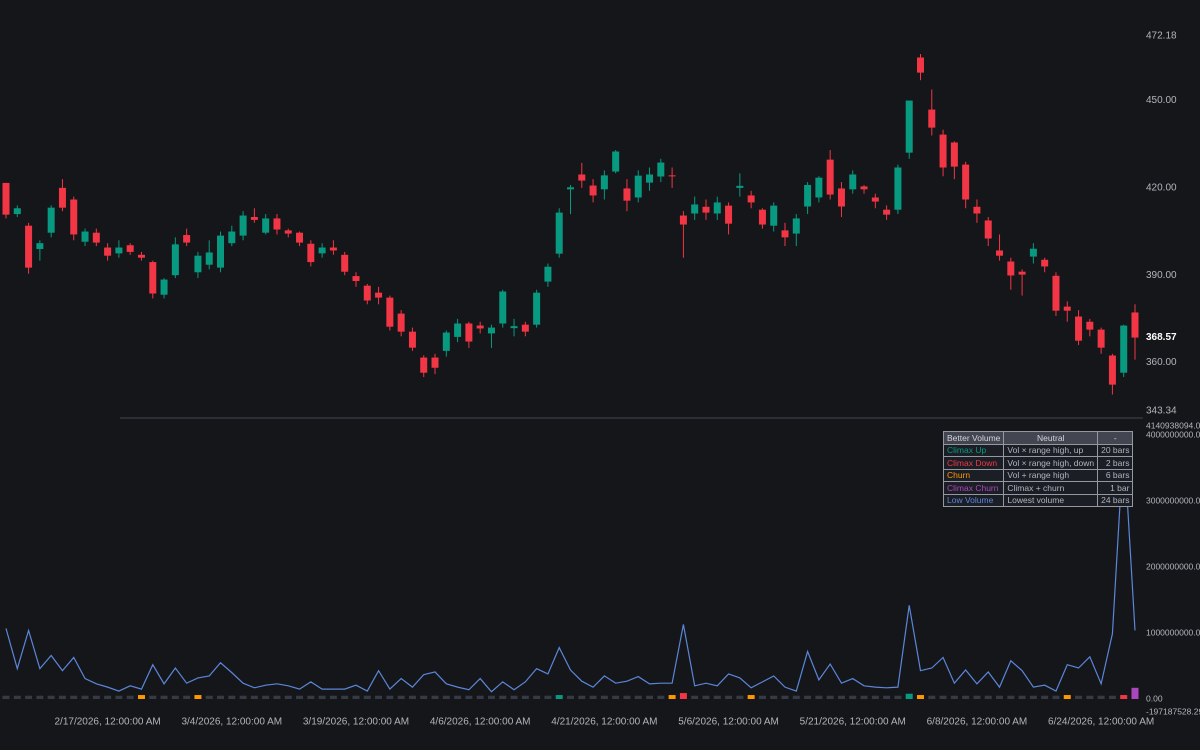  What do you see at coordinates (1154, 698) in the screenshot?
I see `y-tick-label: 0.00` at bounding box center [1154, 698].